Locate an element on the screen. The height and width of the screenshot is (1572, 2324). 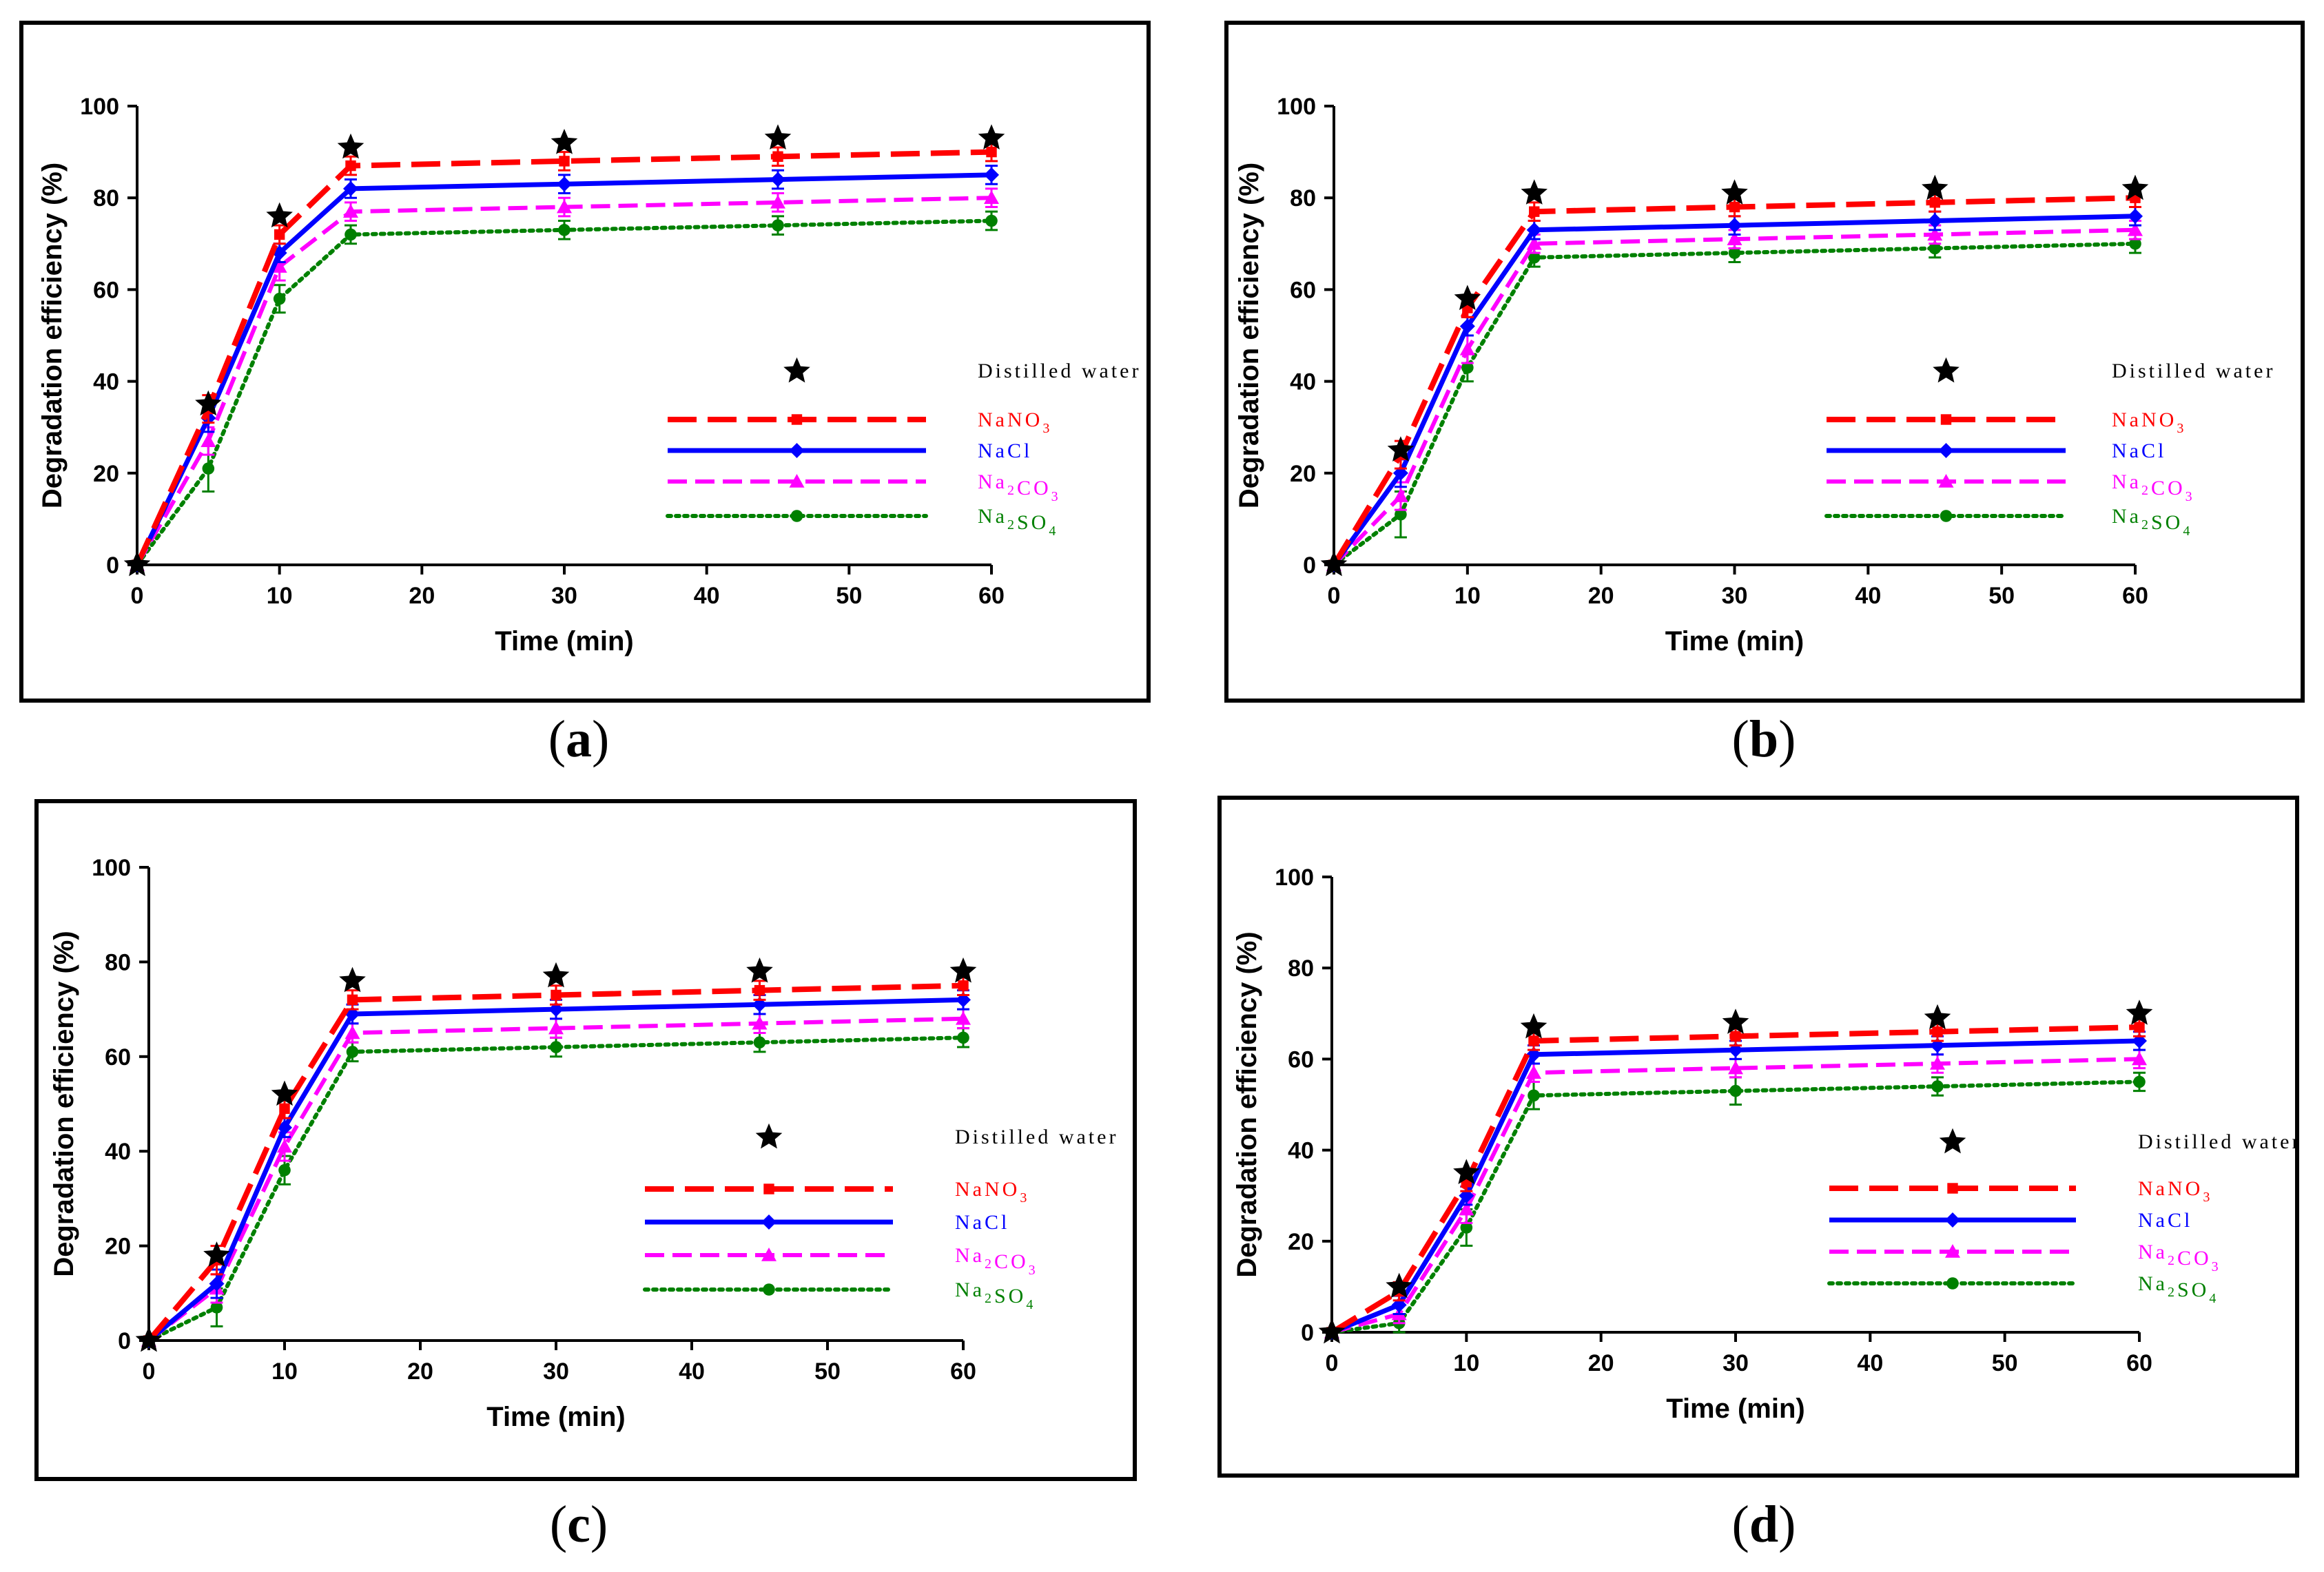
series-line-na2so4 is located at coordinates (564, 392).